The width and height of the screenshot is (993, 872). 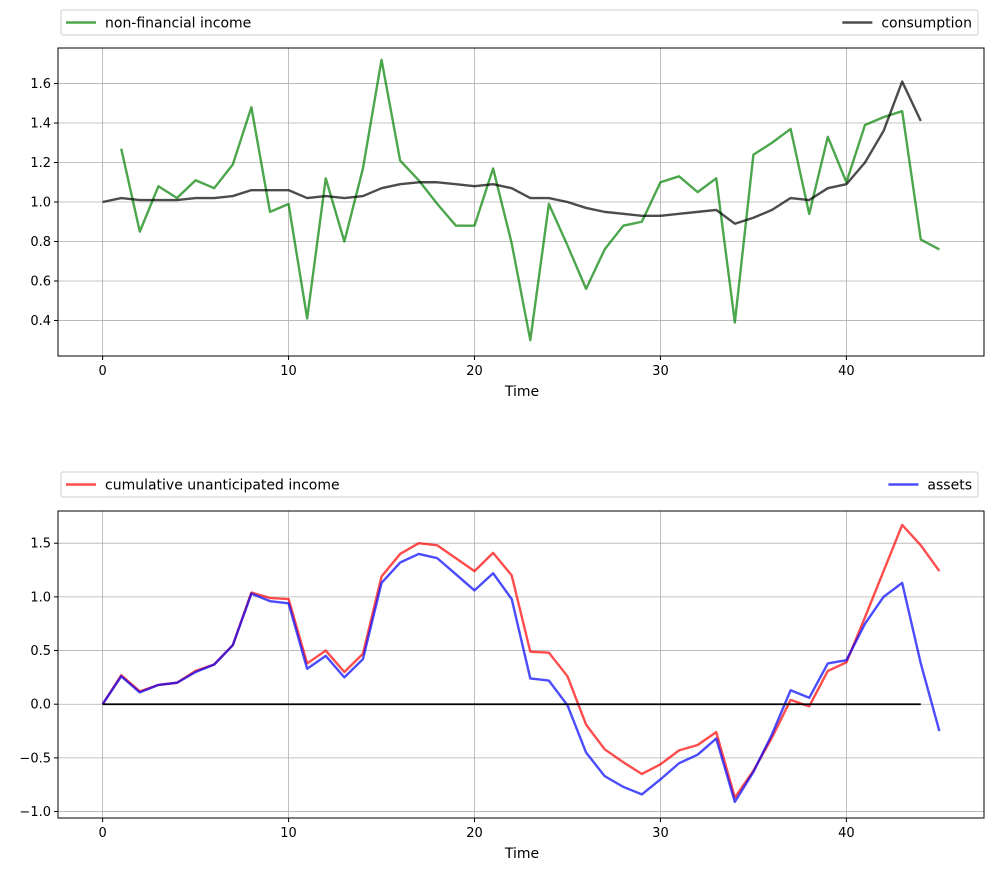 What do you see at coordinates (926, 24) in the screenshot?
I see `legend-label: consumption` at bounding box center [926, 24].